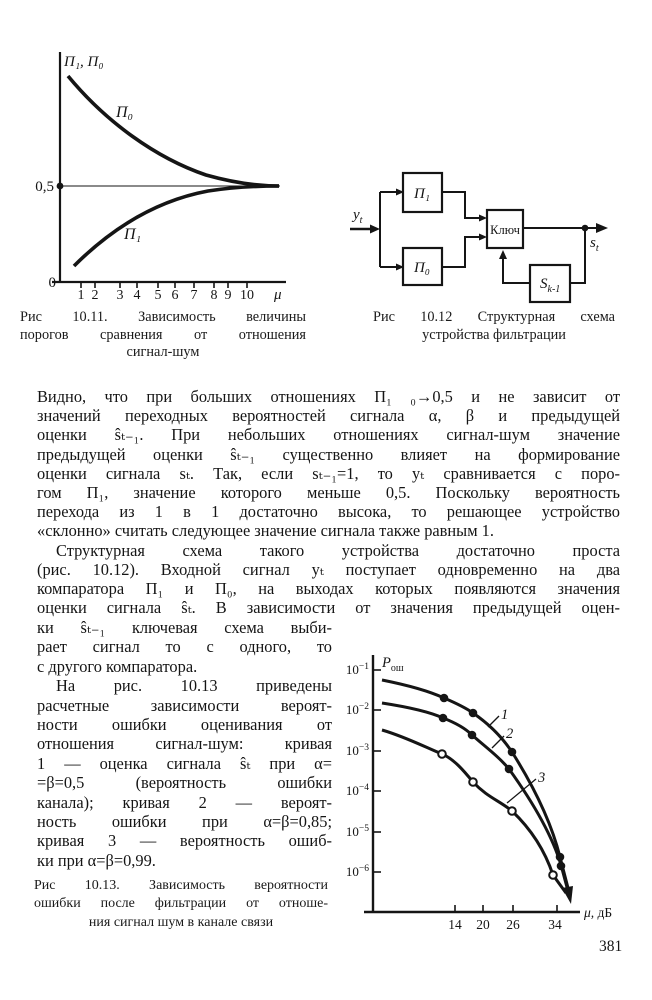 The image size is (652, 1000). Describe the element at coordinates (541, 778) in the screenshot. I see `curve-3-label: 3` at that location.